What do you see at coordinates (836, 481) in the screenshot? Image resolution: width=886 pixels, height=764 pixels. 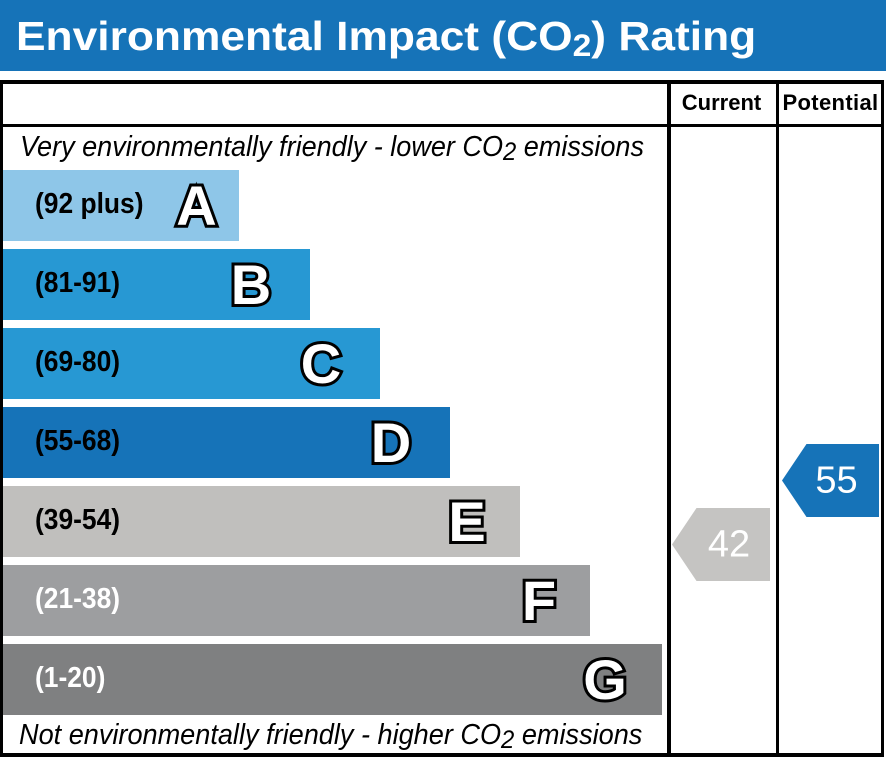 I see `svg-text: 55` at bounding box center [836, 481].